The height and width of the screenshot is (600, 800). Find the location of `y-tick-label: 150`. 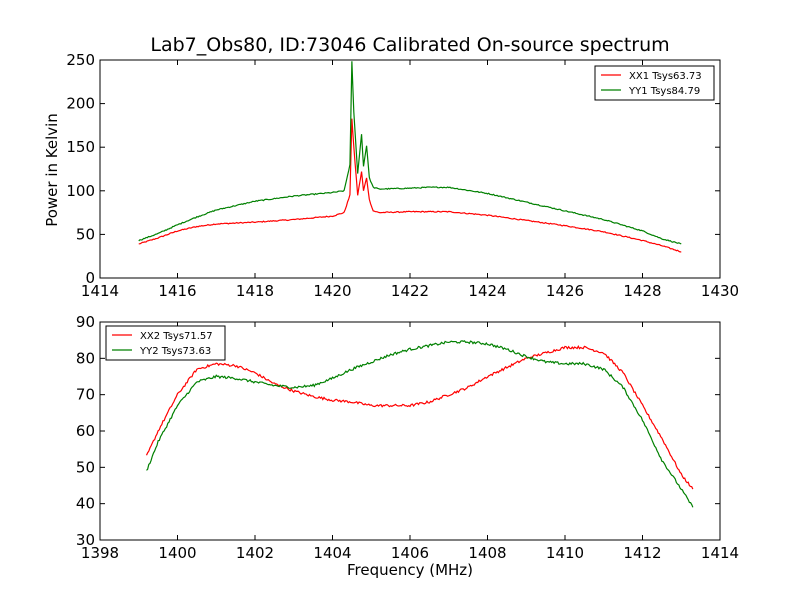

y-tick-label: 150 is located at coordinates (80, 147).